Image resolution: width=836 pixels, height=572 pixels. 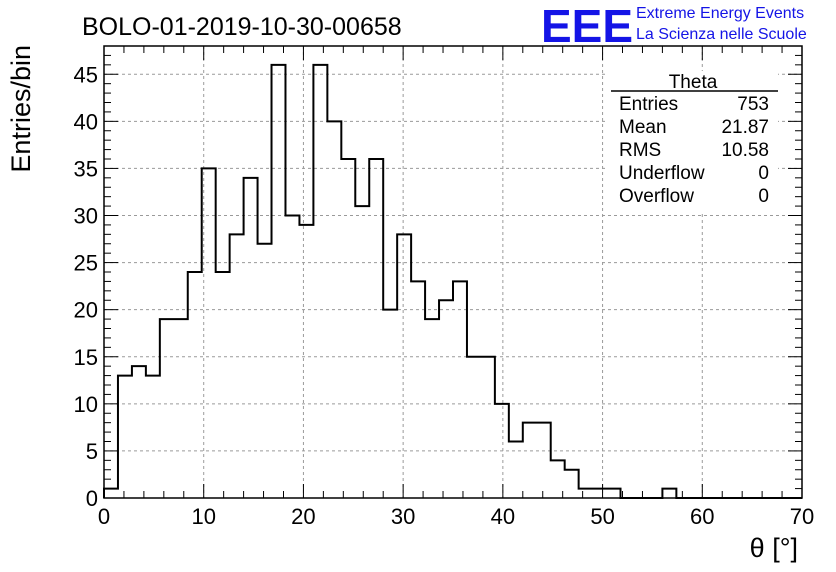 What do you see at coordinates (104, 516) in the screenshot?
I see `x-tick-label-0: 0` at bounding box center [104, 516].